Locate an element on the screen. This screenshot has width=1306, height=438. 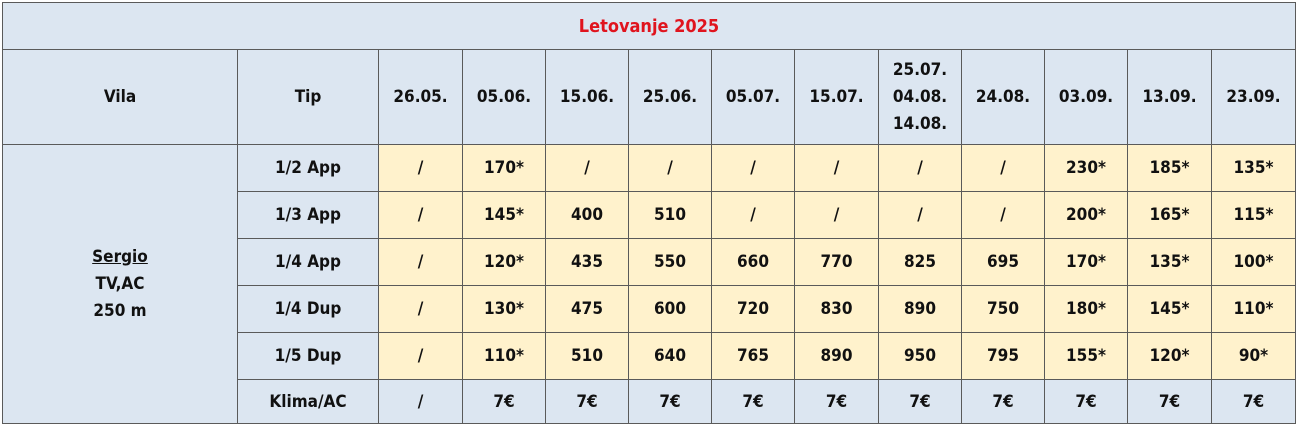
header-date: 15.07. is located at coordinates (836, 97).